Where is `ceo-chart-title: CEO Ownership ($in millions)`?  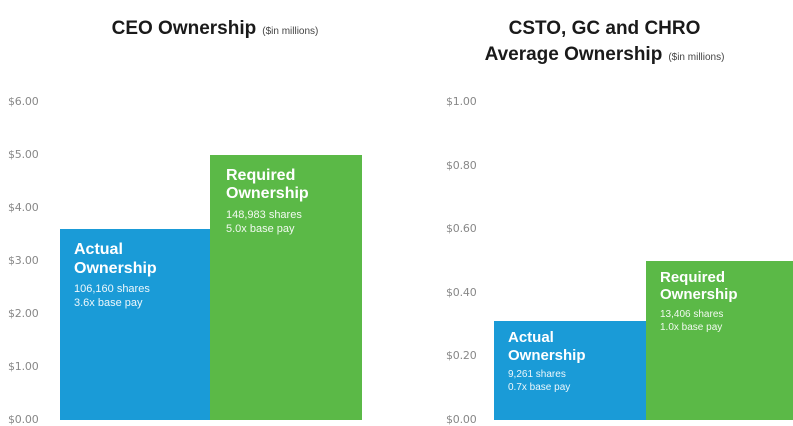 ceo-chart-title: CEO Ownership ($in millions) is located at coordinates (215, 30).